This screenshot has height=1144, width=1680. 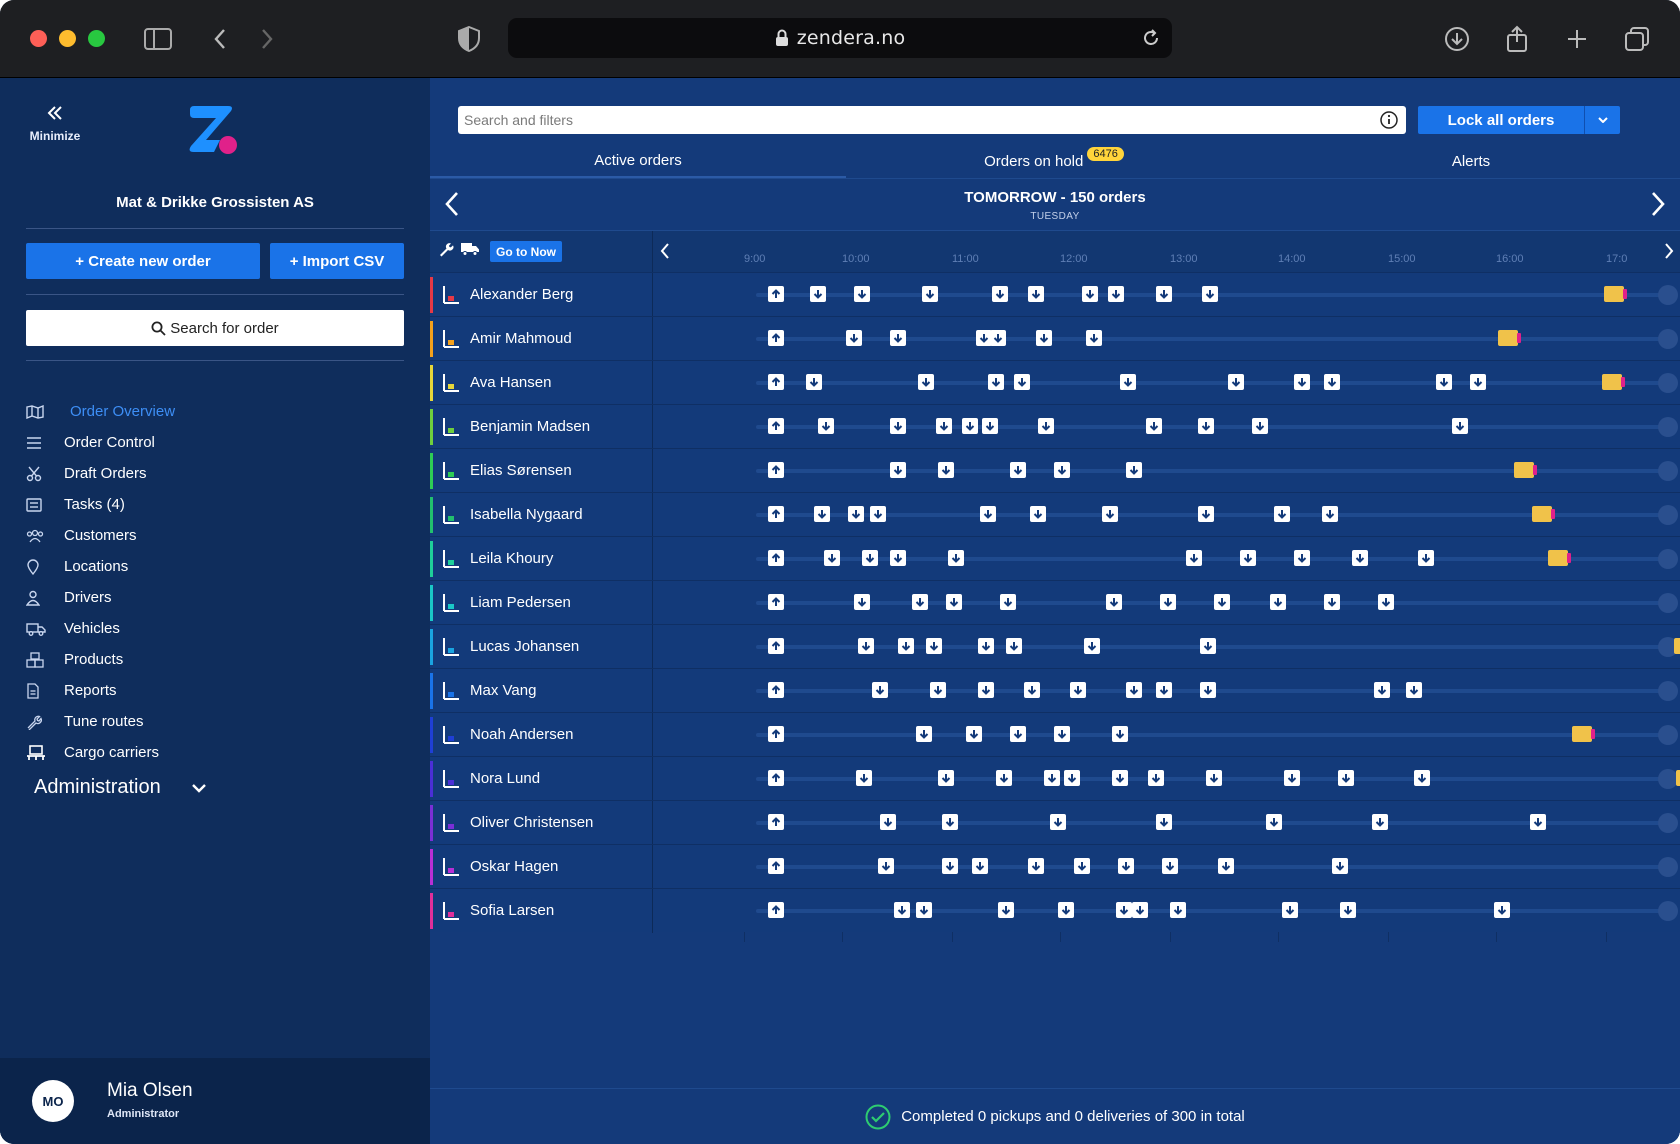 I want to click on driver-name: Sofia Larsen, so click(x=512, y=910).